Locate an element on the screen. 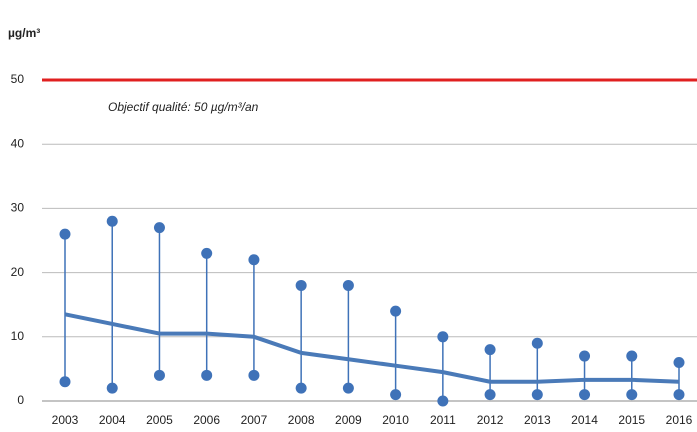  x-tick-label: 2008 is located at coordinates (301, 420).